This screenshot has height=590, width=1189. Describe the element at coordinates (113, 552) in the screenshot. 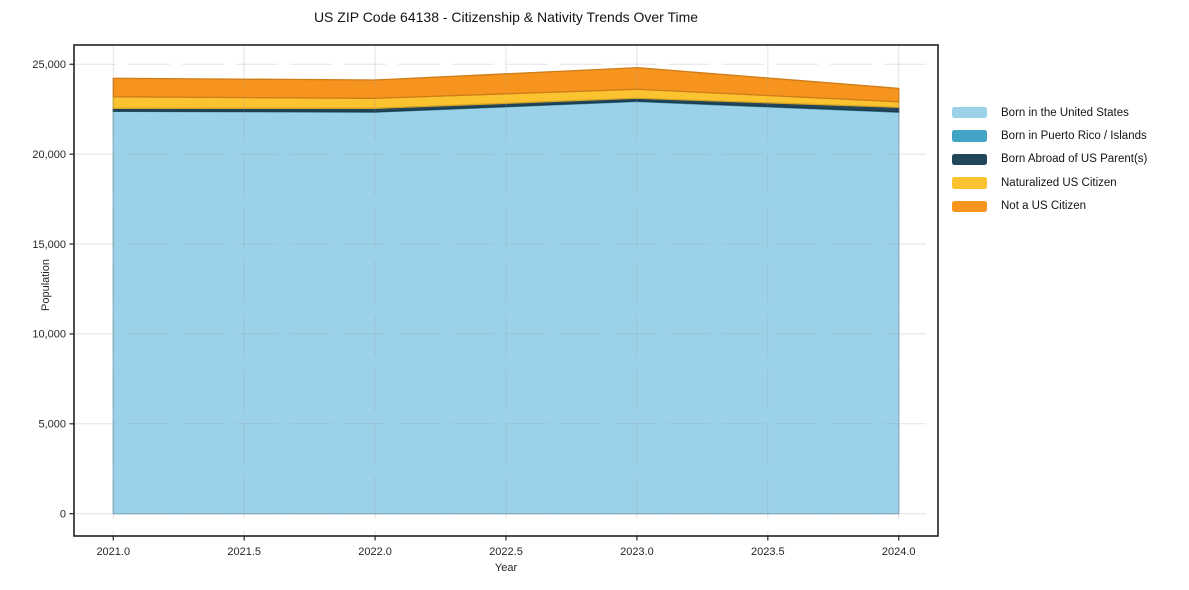

I see `x-tick-label: 2021.0` at that location.